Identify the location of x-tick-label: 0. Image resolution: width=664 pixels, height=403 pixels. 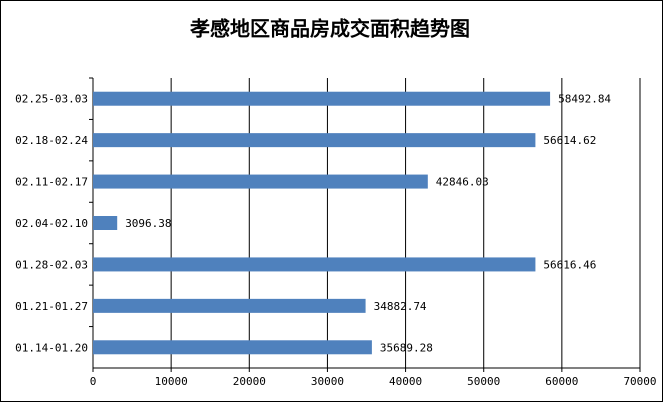
(93, 381).